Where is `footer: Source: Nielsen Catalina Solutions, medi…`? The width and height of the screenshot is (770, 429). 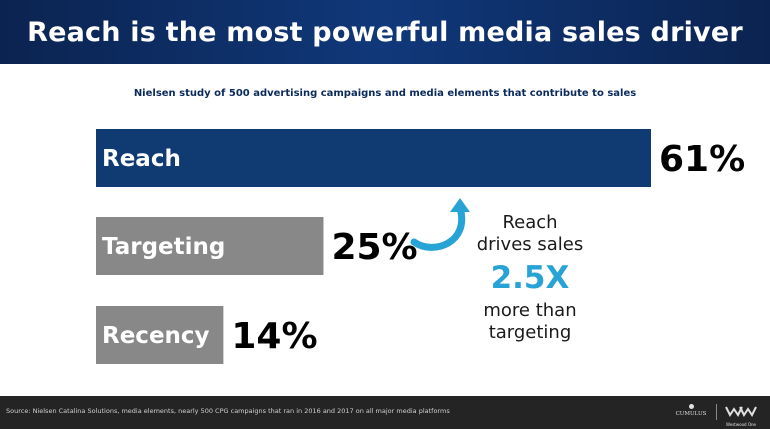
footer: Source: Nielsen Catalina Solutions, medi… is located at coordinates (385, 412).